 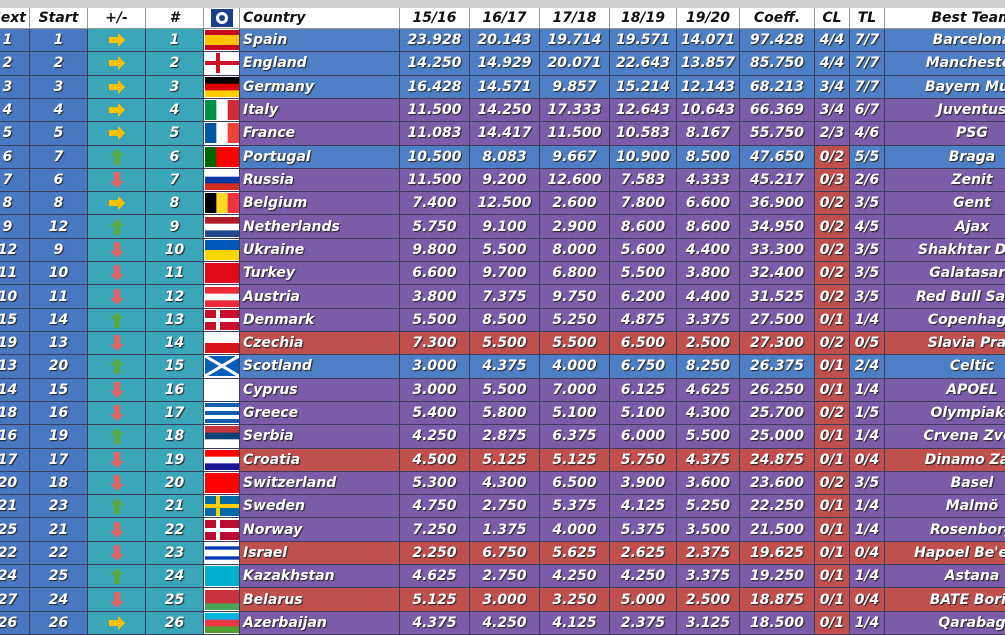 I want to click on next-rank: 8, so click(x=15, y=204).